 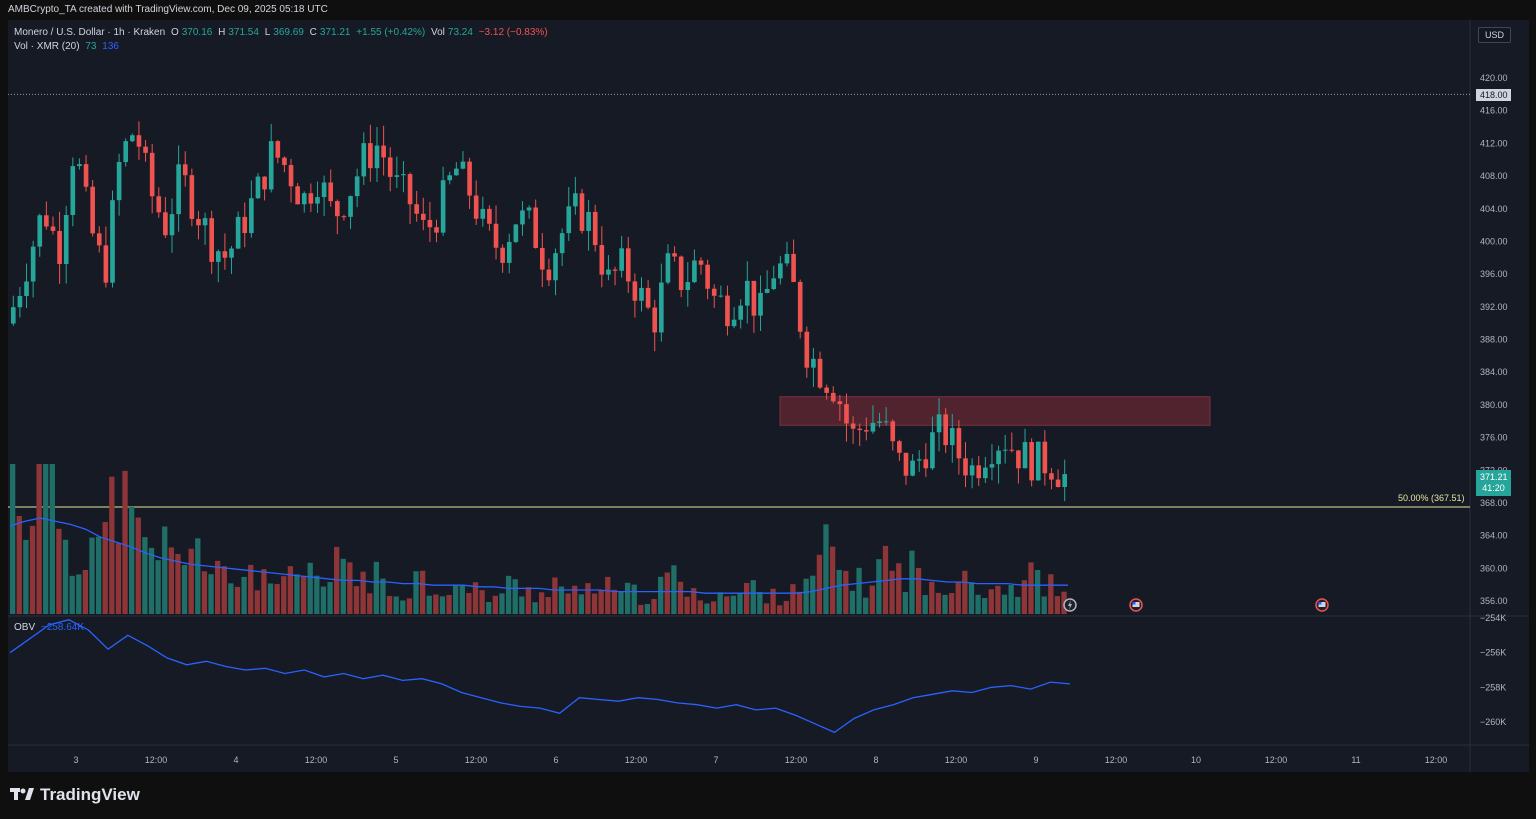 What do you see at coordinates (75, 795) in the screenshot?
I see `tradingview-logo: TradingView` at bounding box center [75, 795].